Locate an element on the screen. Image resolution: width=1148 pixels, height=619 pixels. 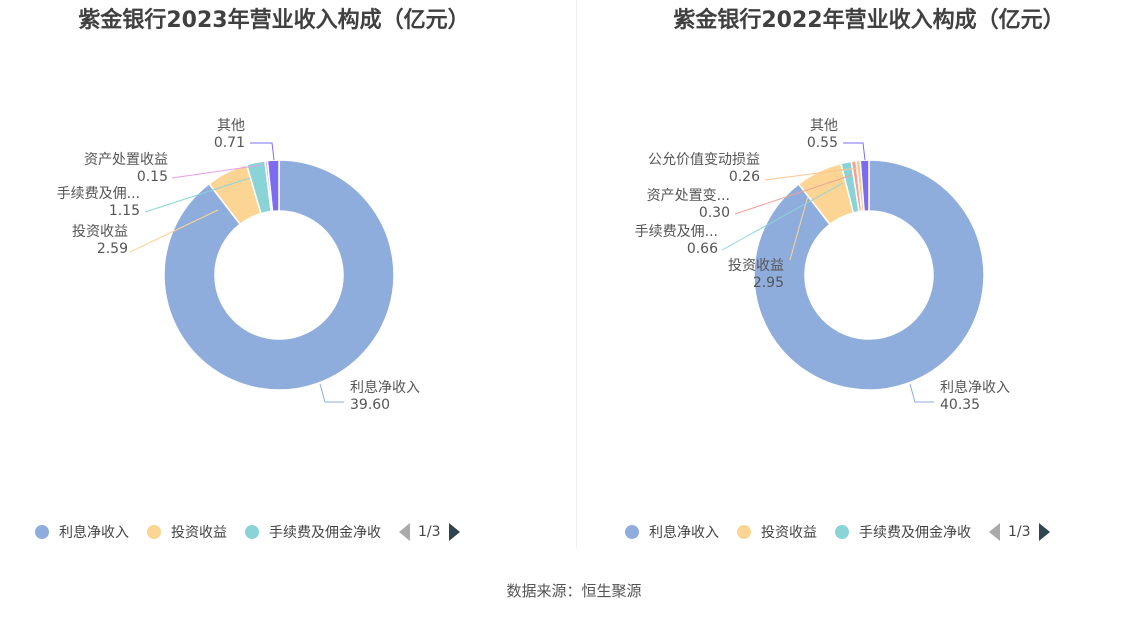
legend-2023: 利息净收入 投资收益 手续费及佣金净收 1/3 is located at coordinates (247, 532).